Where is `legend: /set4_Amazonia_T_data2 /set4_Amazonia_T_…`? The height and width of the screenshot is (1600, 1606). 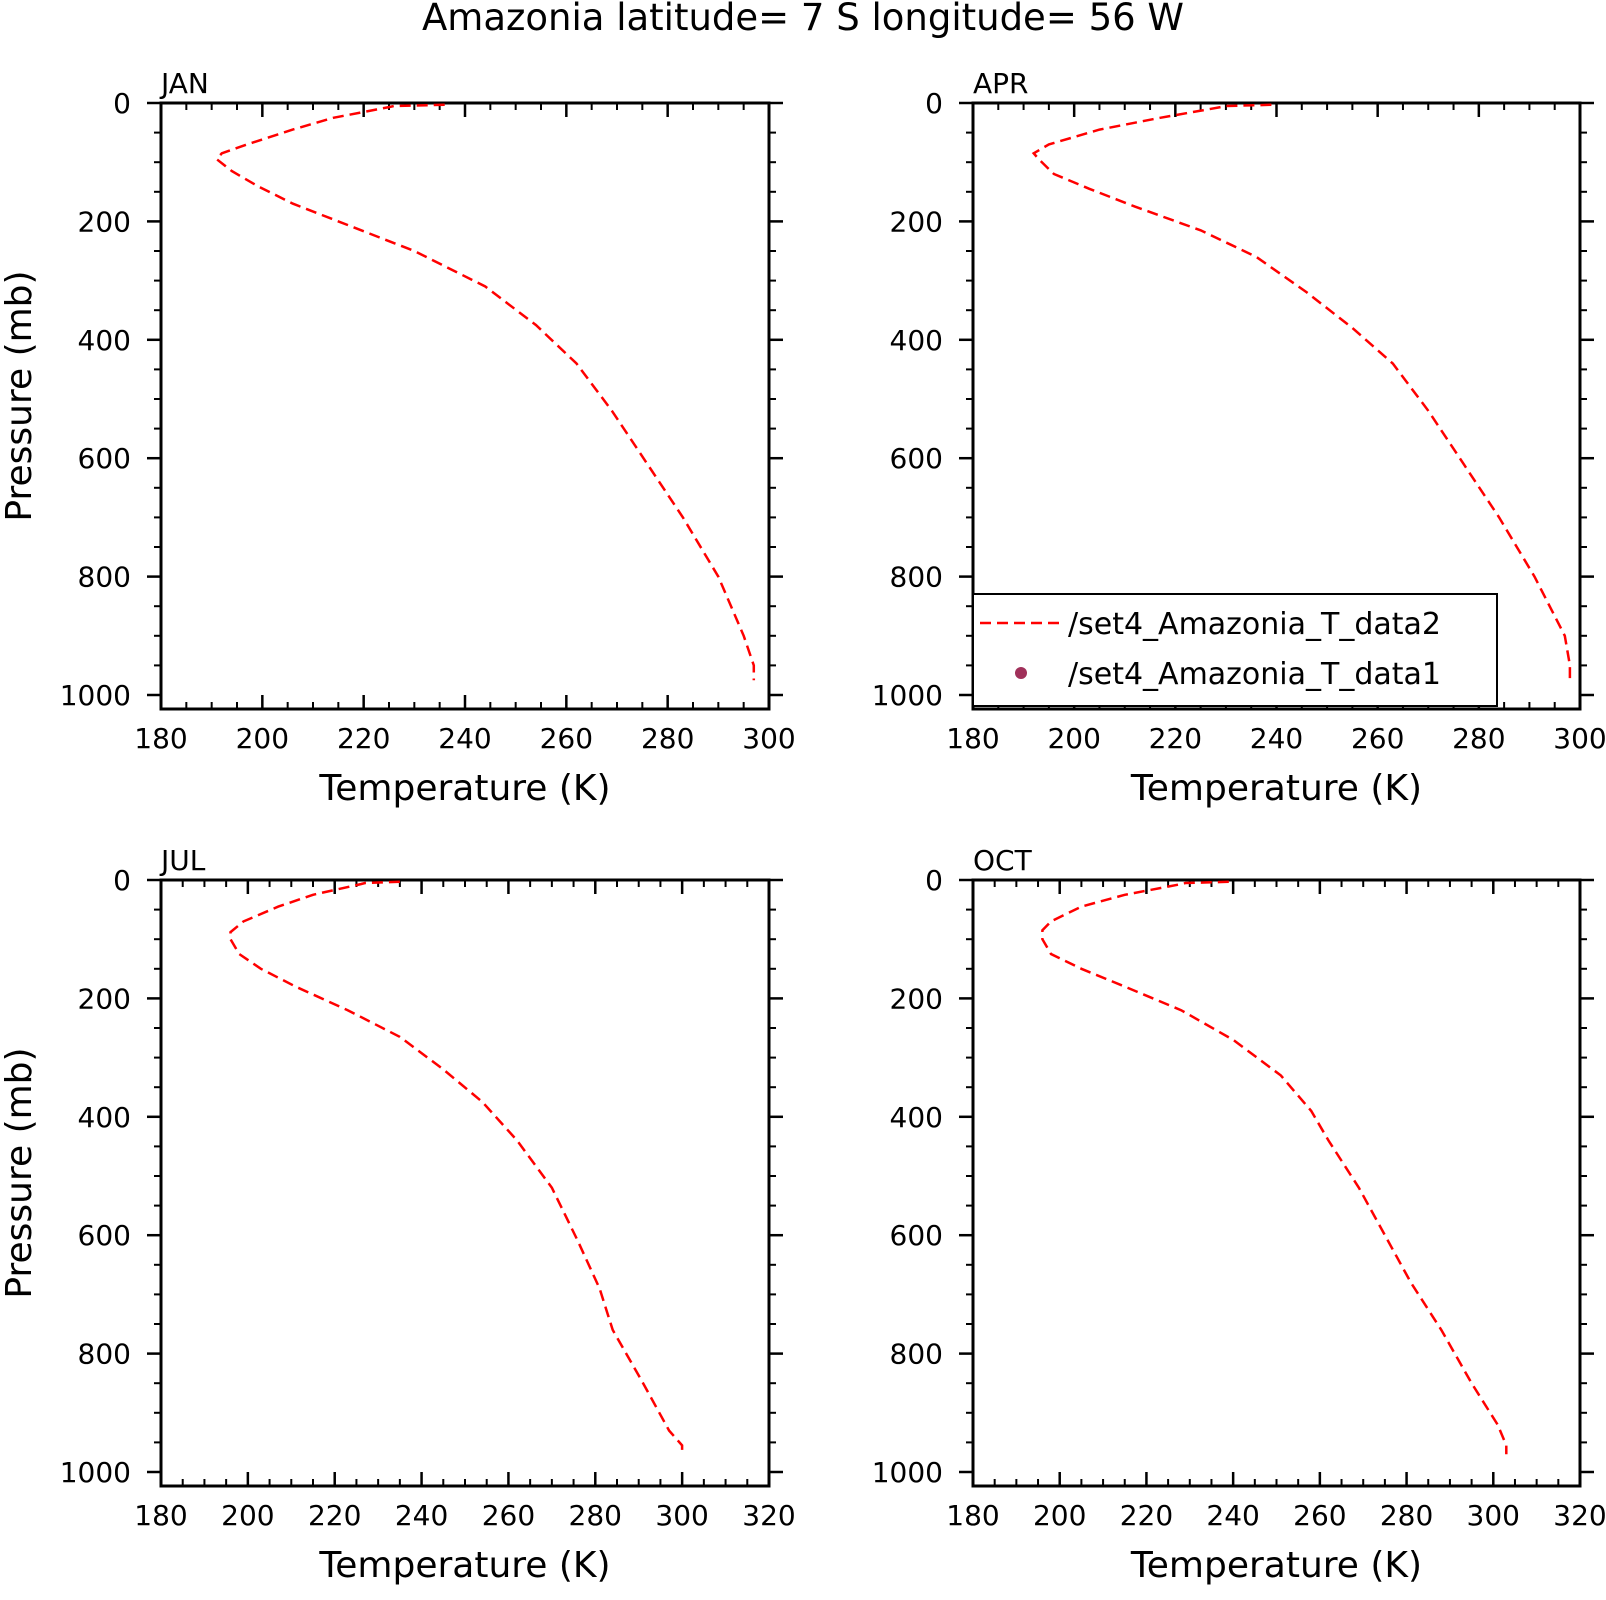 legend: /set4_Amazonia_T_data2 /set4_Amazonia_T_… is located at coordinates (1235, 650).